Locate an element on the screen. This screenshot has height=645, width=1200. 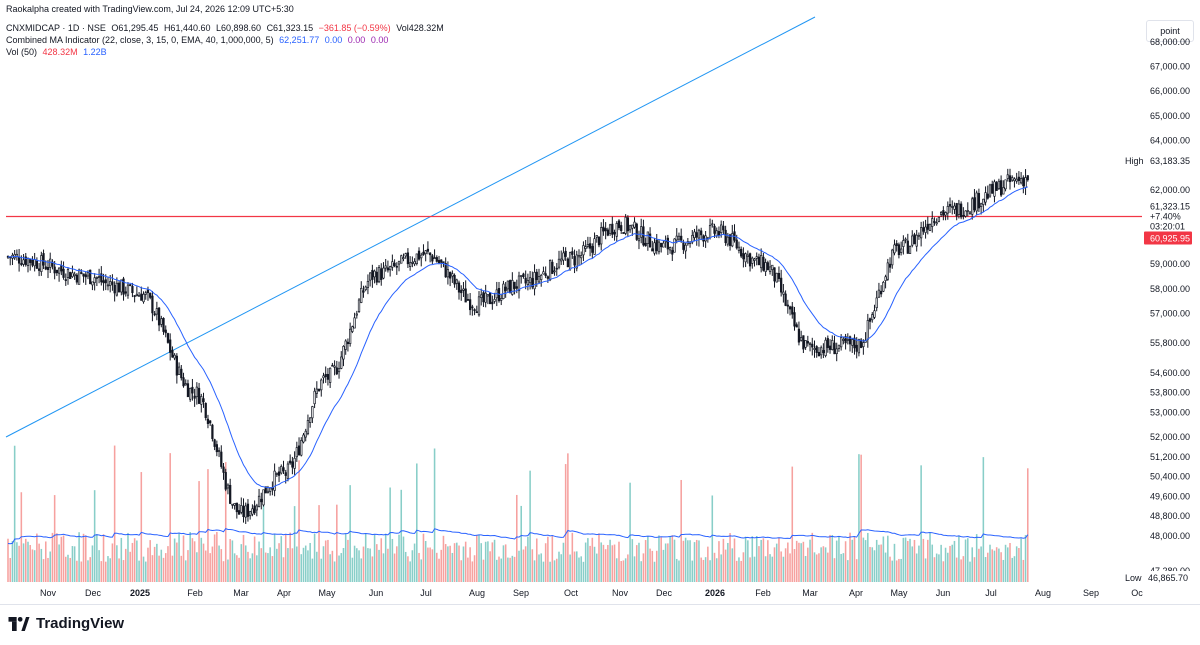
volume-value: Vol428.32M is located at coordinates (420, 28).